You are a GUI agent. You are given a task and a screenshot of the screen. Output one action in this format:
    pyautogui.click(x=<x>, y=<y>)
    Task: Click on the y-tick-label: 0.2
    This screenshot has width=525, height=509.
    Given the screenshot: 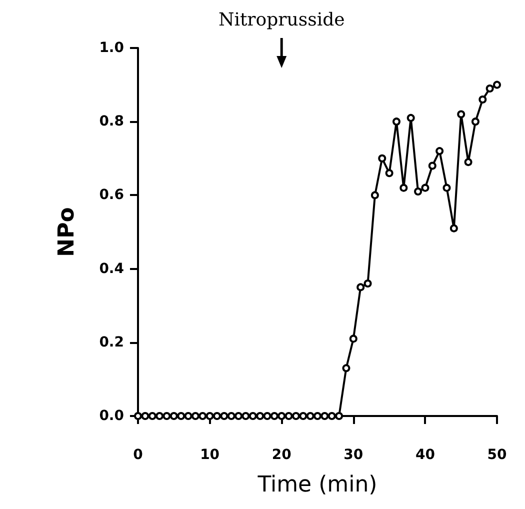 What is the action you would take?
    pyautogui.click(x=111, y=342)
    